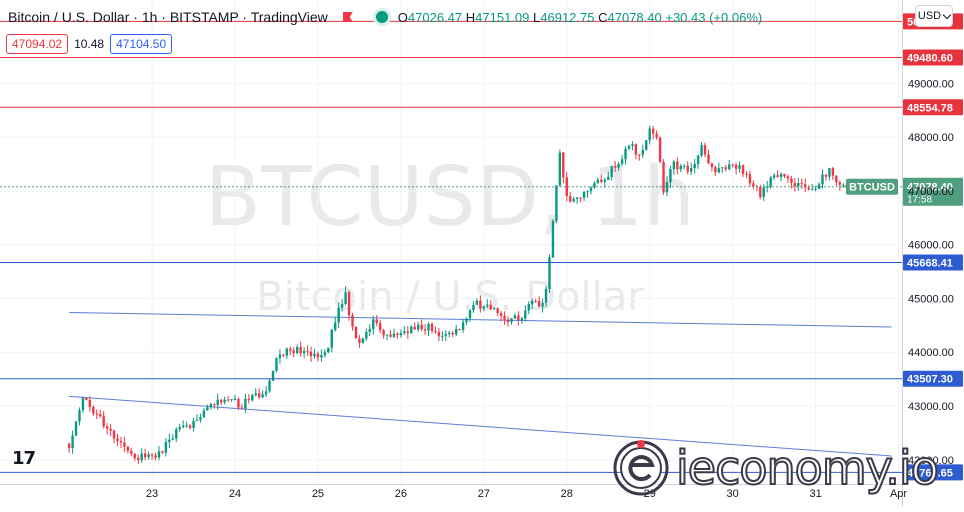 The width and height of the screenshot is (964, 512). What do you see at coordinates (348, 17) in the screenshot?
I see `flag-icon` at bounding box center [348, 17].